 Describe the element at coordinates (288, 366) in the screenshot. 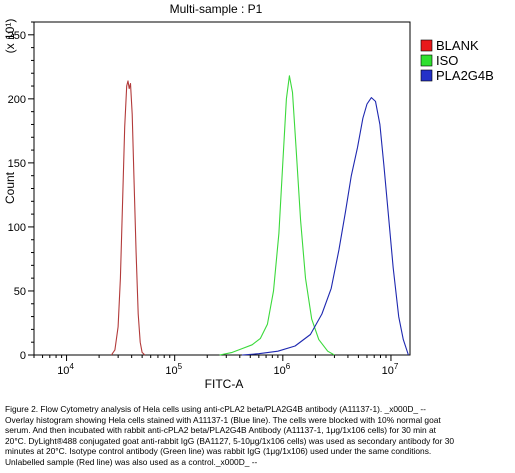

I see `x-tick-exponent: 6` at that location.